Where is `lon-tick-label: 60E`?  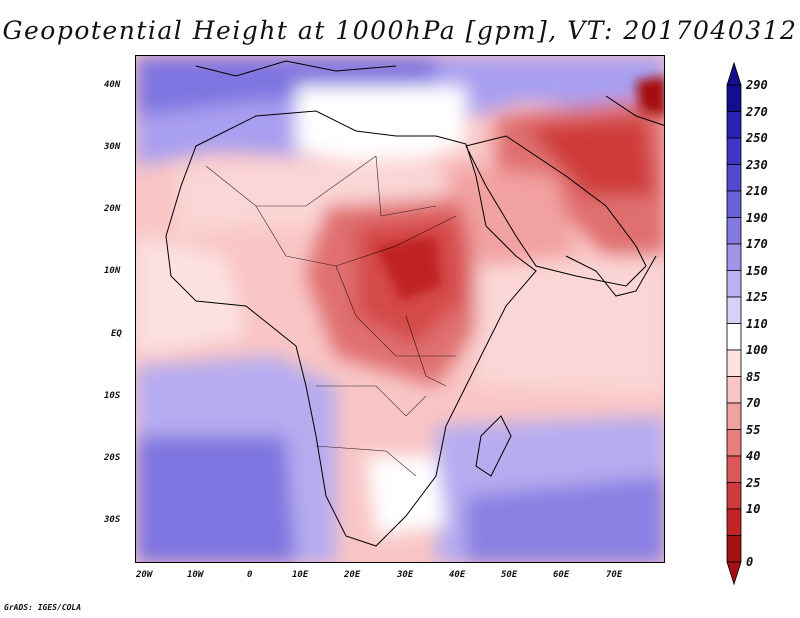 lon-tick-label: 60E is located at coordinates (561, 575).